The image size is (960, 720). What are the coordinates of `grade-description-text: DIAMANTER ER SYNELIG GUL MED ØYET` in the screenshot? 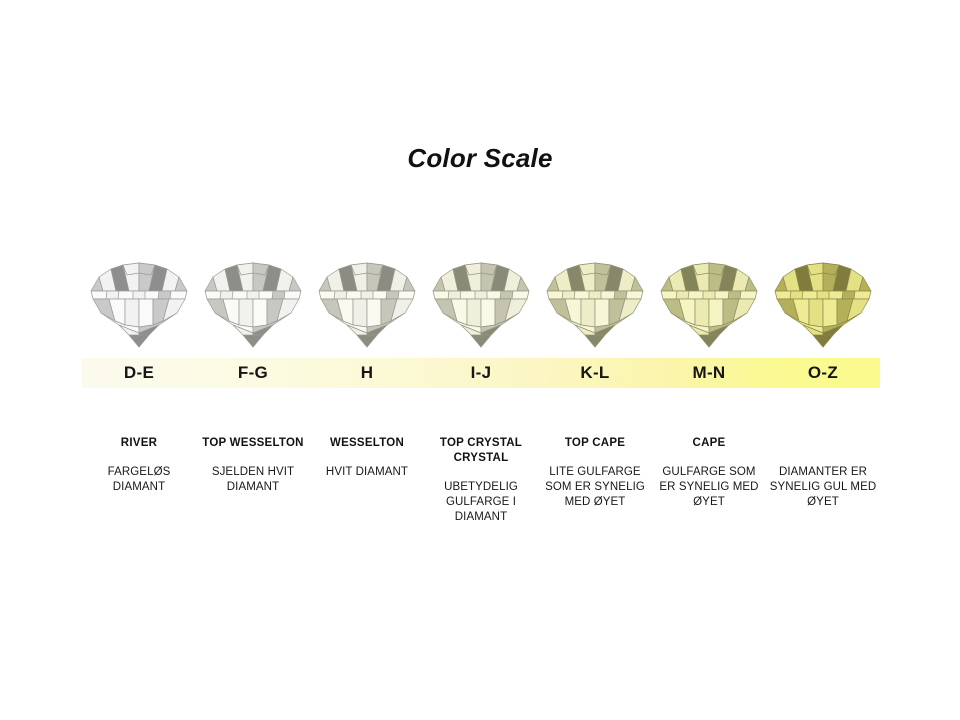 It's located at (823, 487).